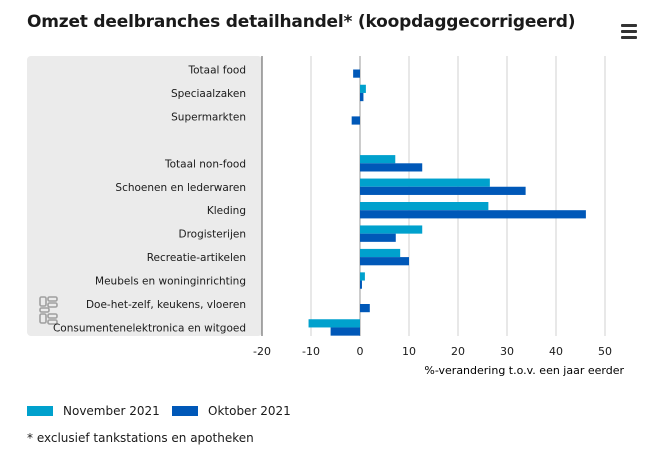 This screenshot has height=456, width=671. I want to click on x-tick-label: 30, so click(507, 351).